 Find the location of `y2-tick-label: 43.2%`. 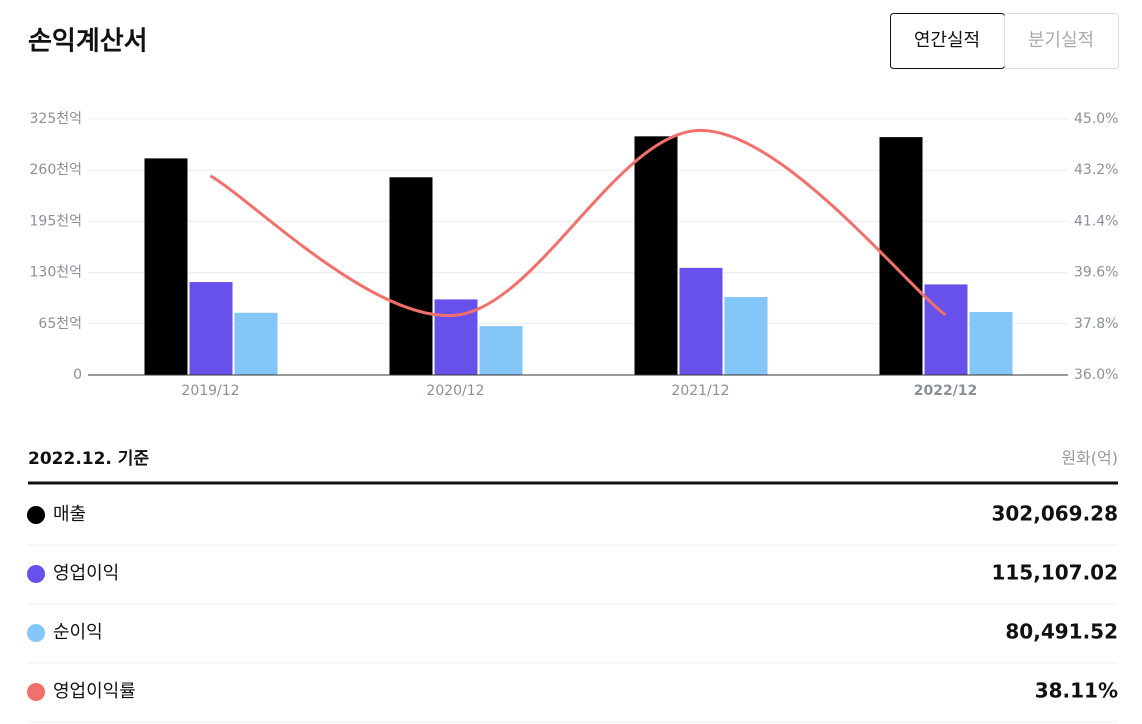

y2-tick-label: 43.2% is located at coordinates (1096, 170).